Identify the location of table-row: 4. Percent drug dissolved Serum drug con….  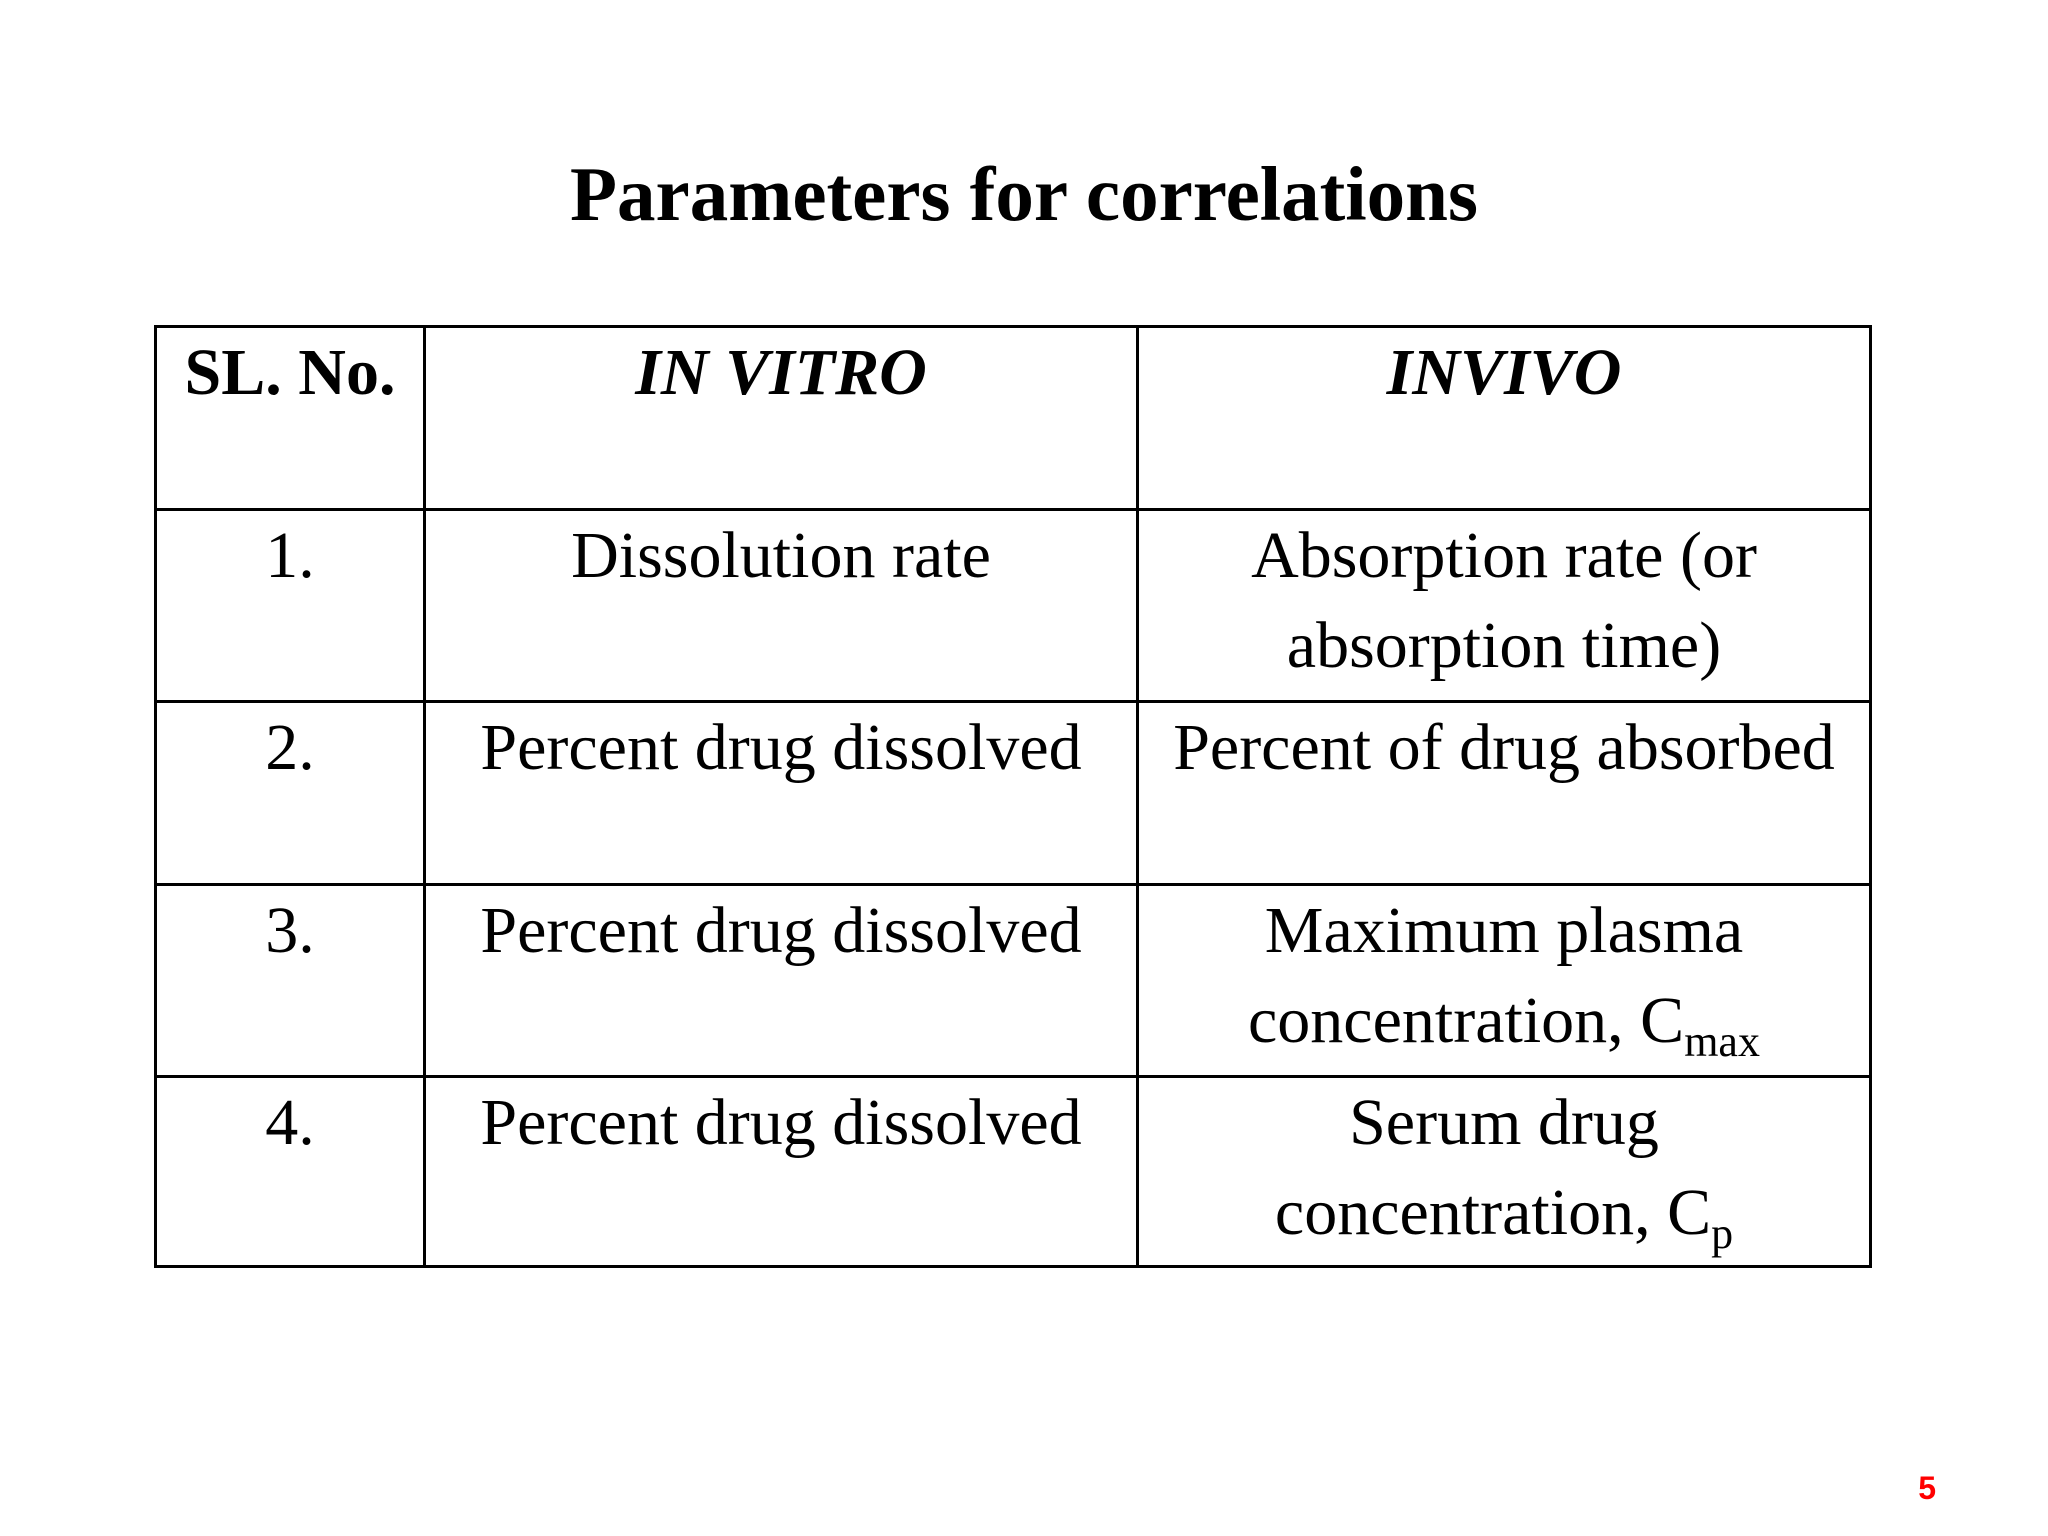
(1013, 1171).